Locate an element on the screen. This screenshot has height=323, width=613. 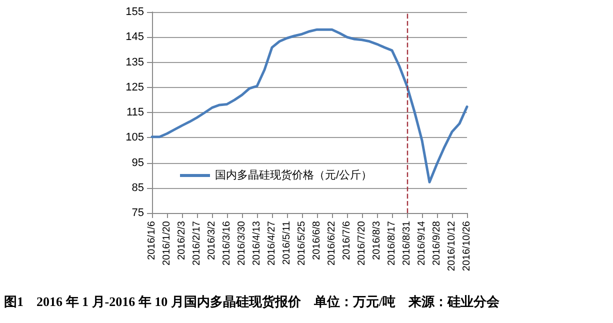
x-tick-label: 2016/4/13 is located at coordinates (257, 243).